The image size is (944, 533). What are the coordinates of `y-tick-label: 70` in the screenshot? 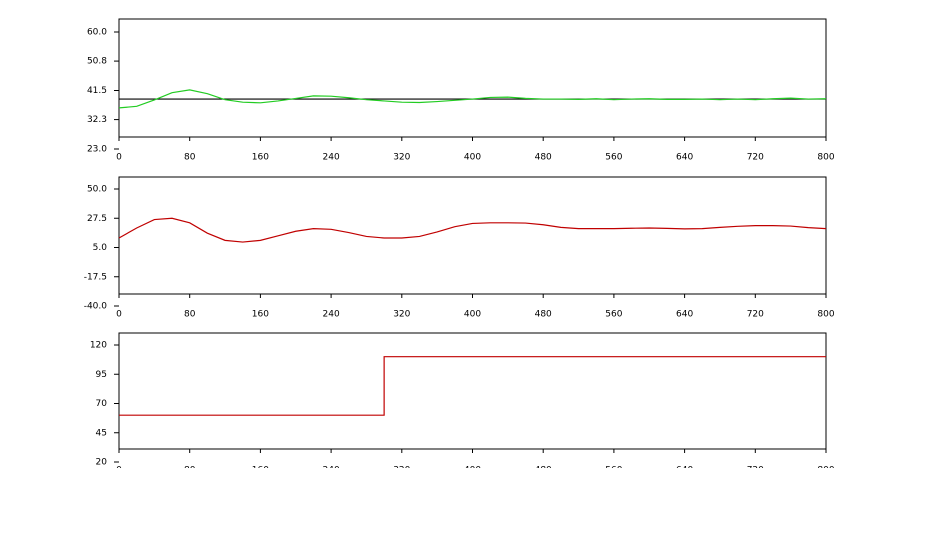 It's located at (102, 404).